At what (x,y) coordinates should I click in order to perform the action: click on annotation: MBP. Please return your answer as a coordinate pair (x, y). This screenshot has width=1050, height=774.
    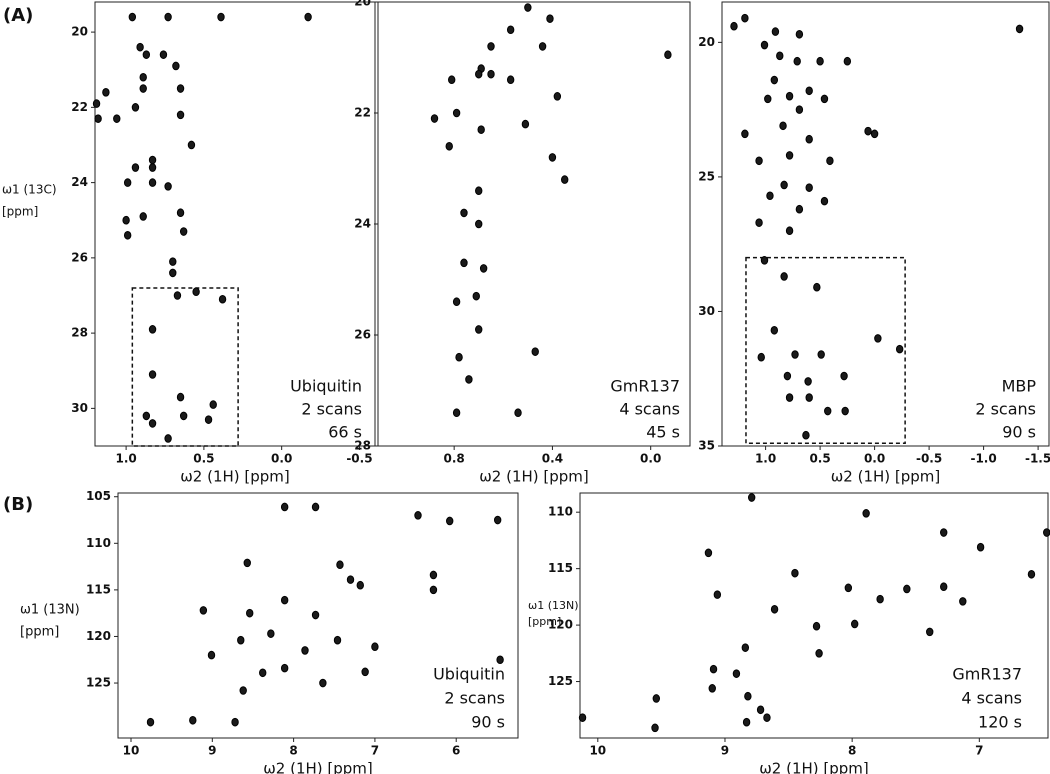
    Looking at the image, I should click on (1019, 386).